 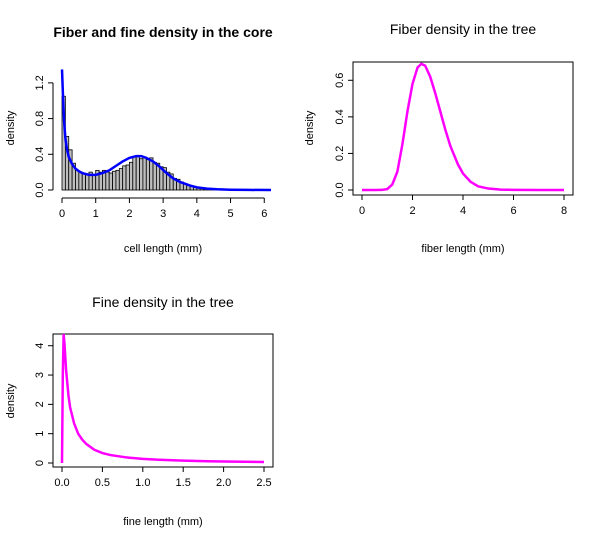 What do you see at coordinates (40, 346) in the screenshot?
I see `fine-y-tick-label: 4` at bounding box center [40, 346].